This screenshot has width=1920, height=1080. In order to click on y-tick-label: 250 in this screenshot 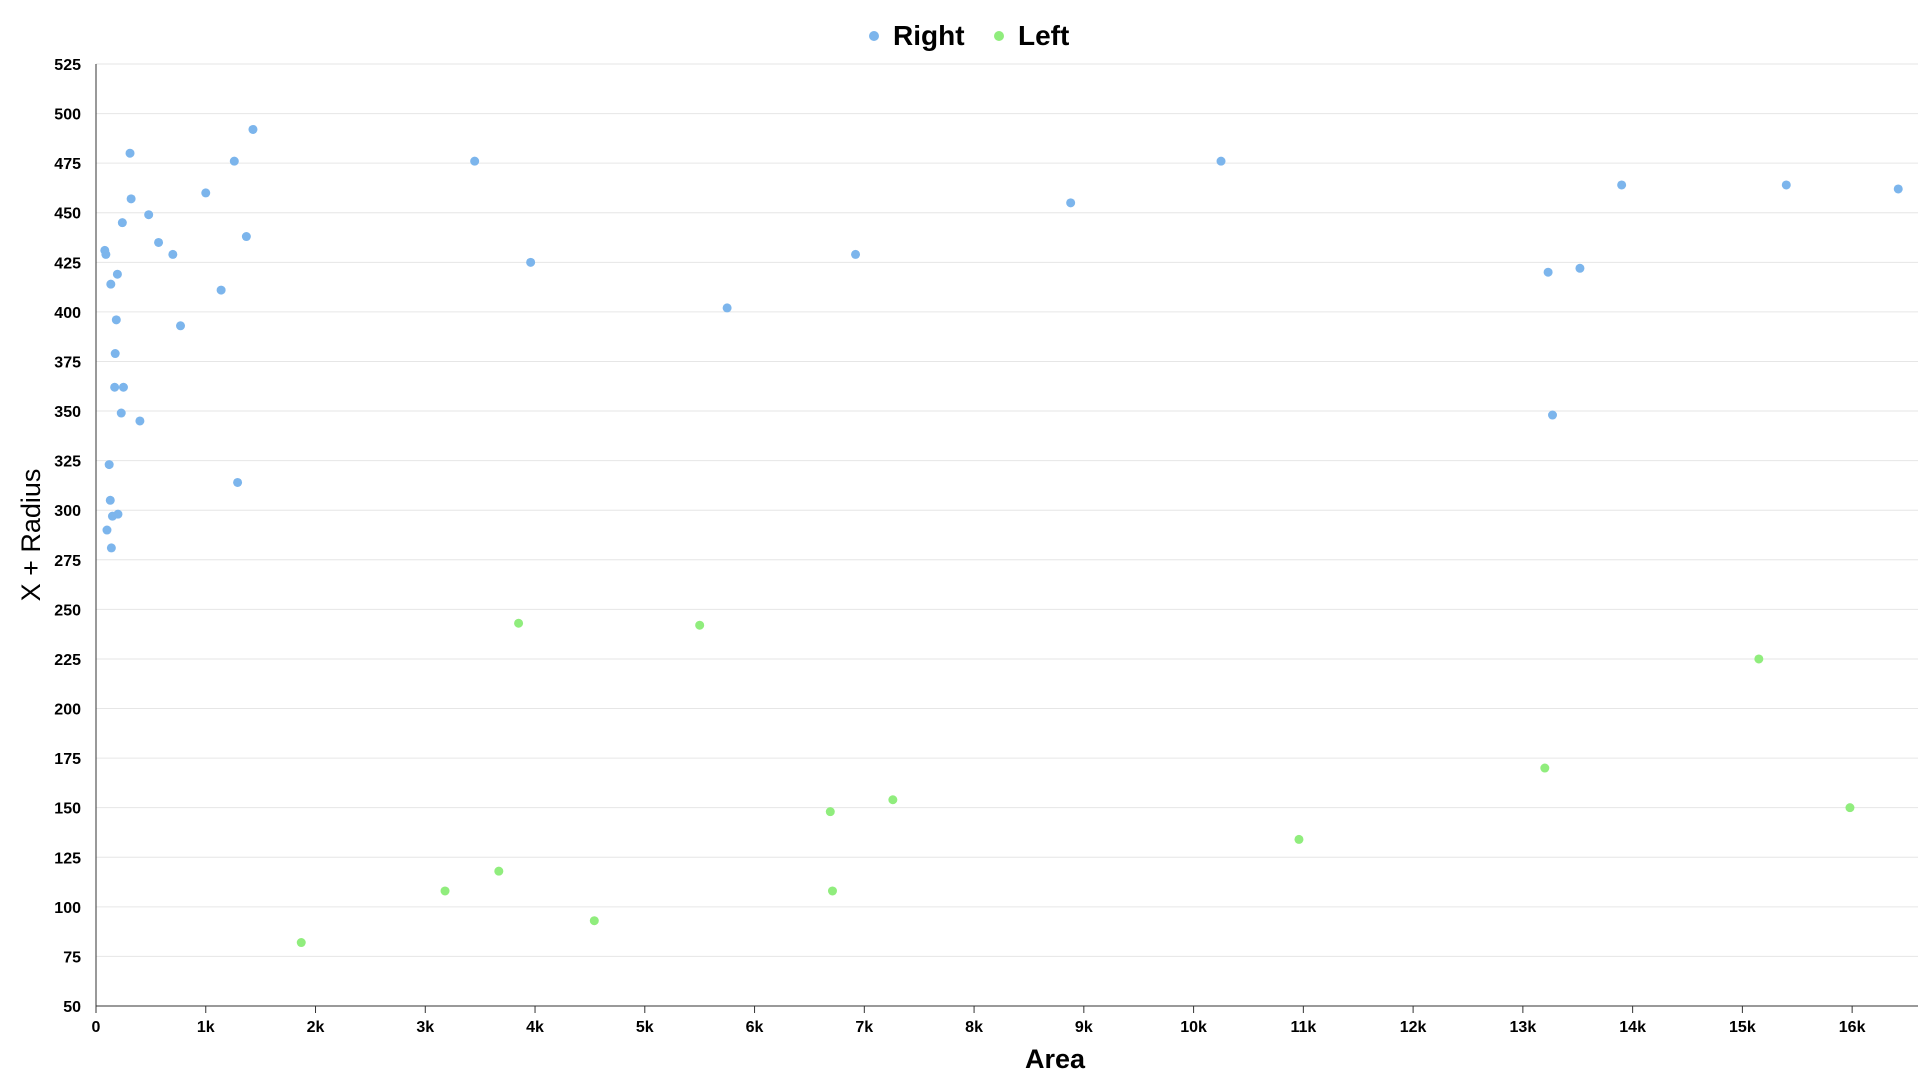, I will do `click(67, 610)`.